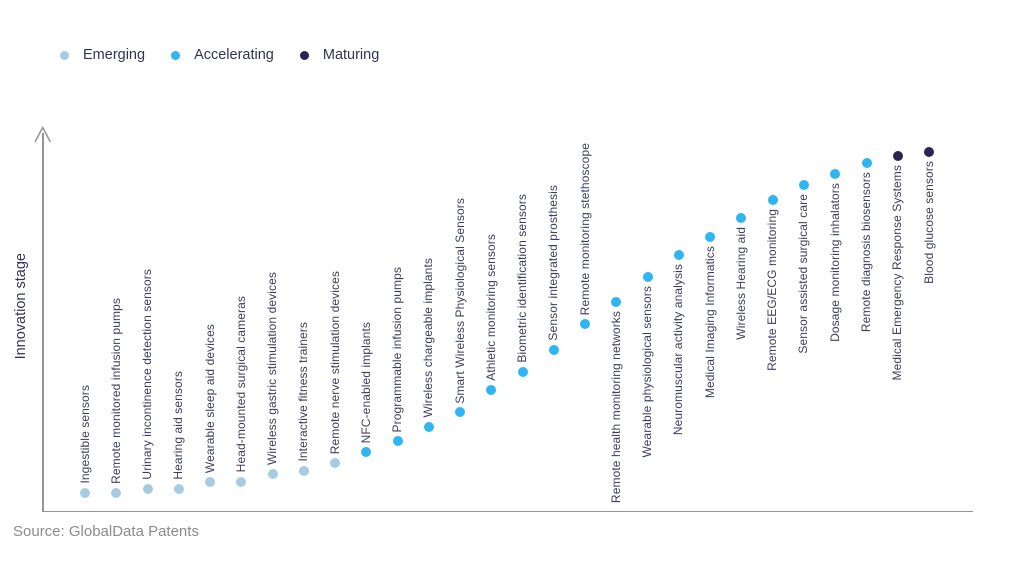 This screenshot has height=576, width=1024. I want to click on x-axis-line, so click(507, 511).